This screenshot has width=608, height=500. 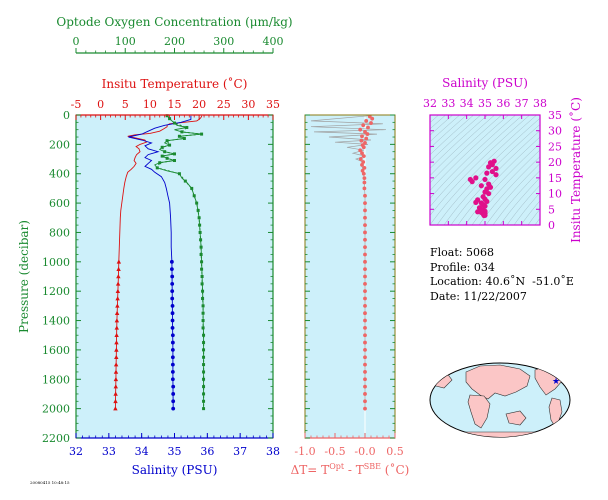 I want to click on salinity-axis-label: Salinity (PSU), so click(x=175, y=470).